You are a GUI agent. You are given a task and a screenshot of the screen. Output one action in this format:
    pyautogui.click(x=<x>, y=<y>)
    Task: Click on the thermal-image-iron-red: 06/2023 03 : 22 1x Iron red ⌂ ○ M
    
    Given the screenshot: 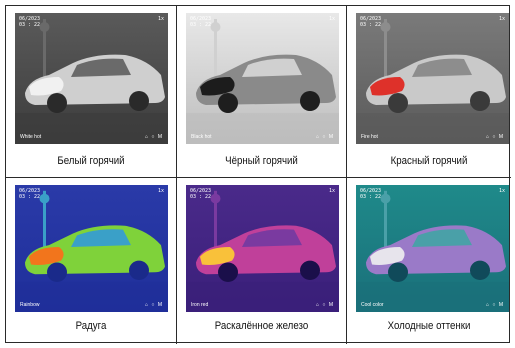 What is the action you would take?
    pyautogui.click(x=262, y=248)
    